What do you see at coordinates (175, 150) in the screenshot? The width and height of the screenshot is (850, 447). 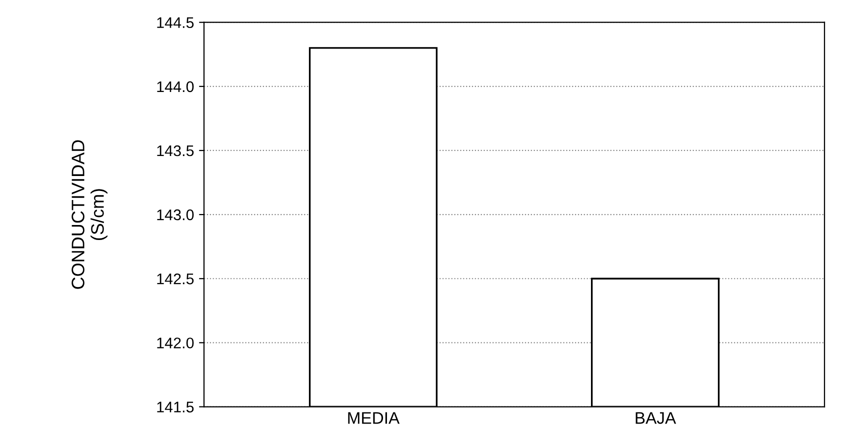 I see `y-tick-label: 143.5` at bounding box center [175, 150].